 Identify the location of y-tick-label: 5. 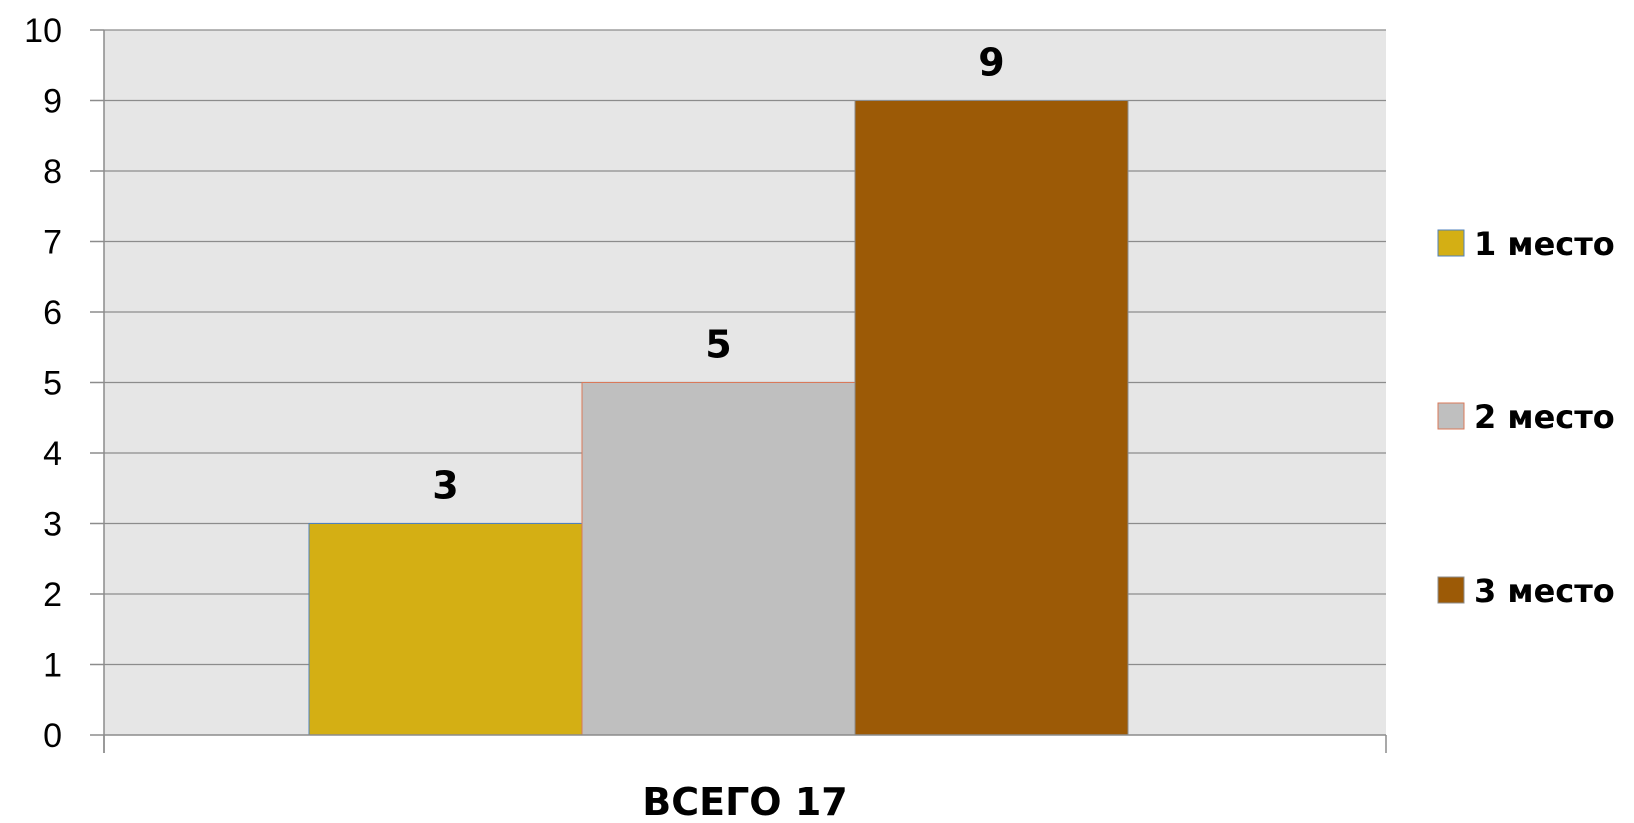
(52, 384).